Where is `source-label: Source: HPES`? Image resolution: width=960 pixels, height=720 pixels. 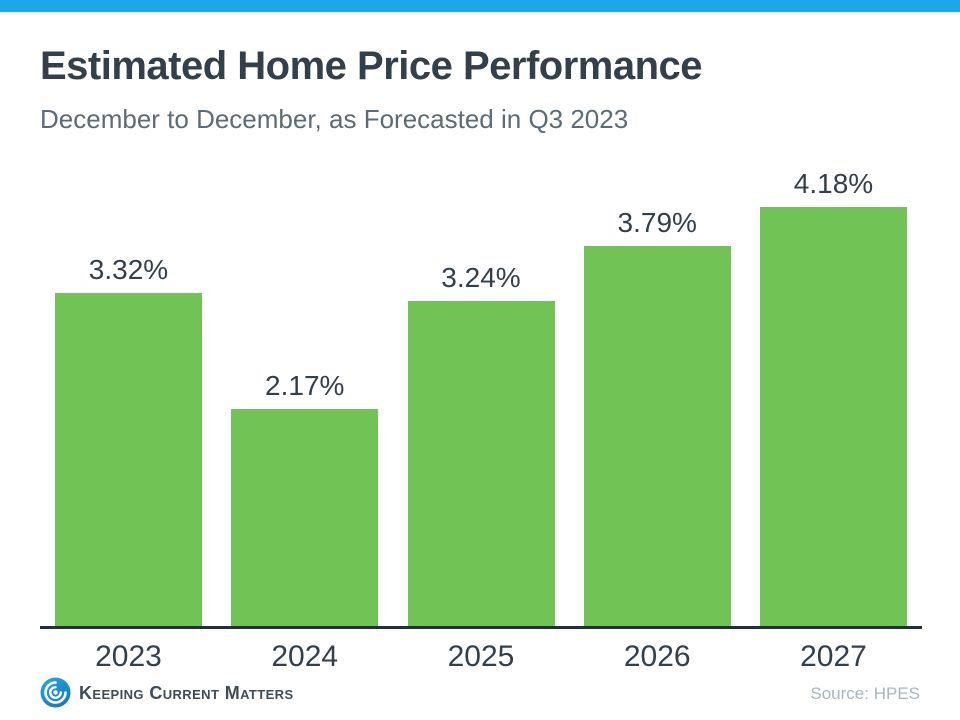 source-label: Source: HPES is located at coordinates (865, 693).